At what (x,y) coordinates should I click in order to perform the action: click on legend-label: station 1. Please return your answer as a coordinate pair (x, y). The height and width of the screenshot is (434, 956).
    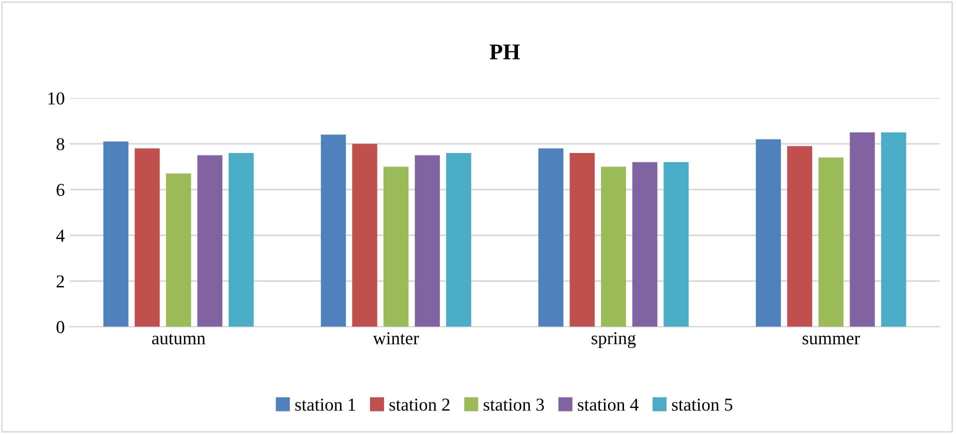
    Looking at the image, I should click on (325, 404).